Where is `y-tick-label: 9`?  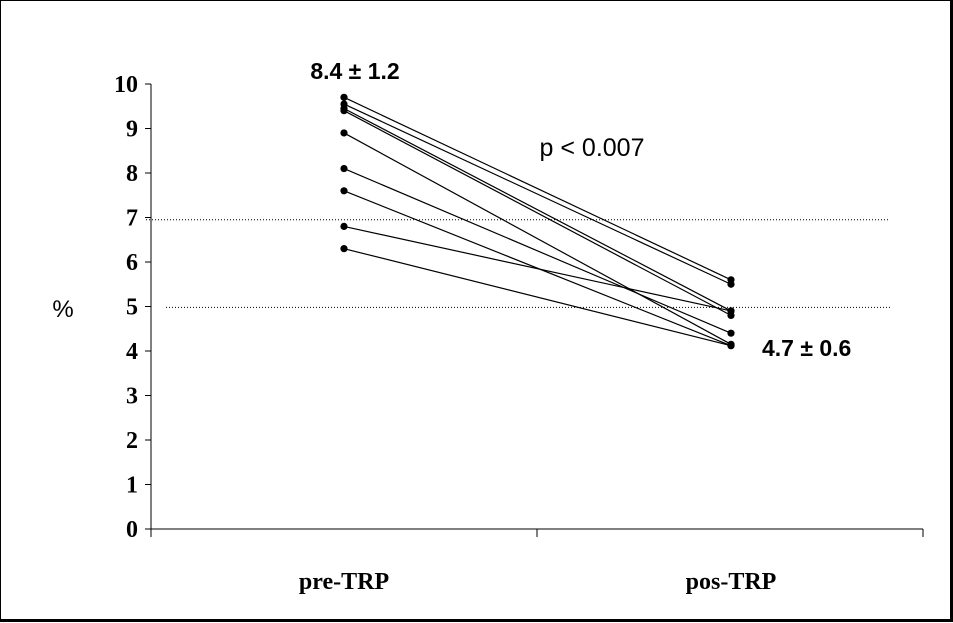 y-tick-label: 9 is located at coordinates (132, 130).